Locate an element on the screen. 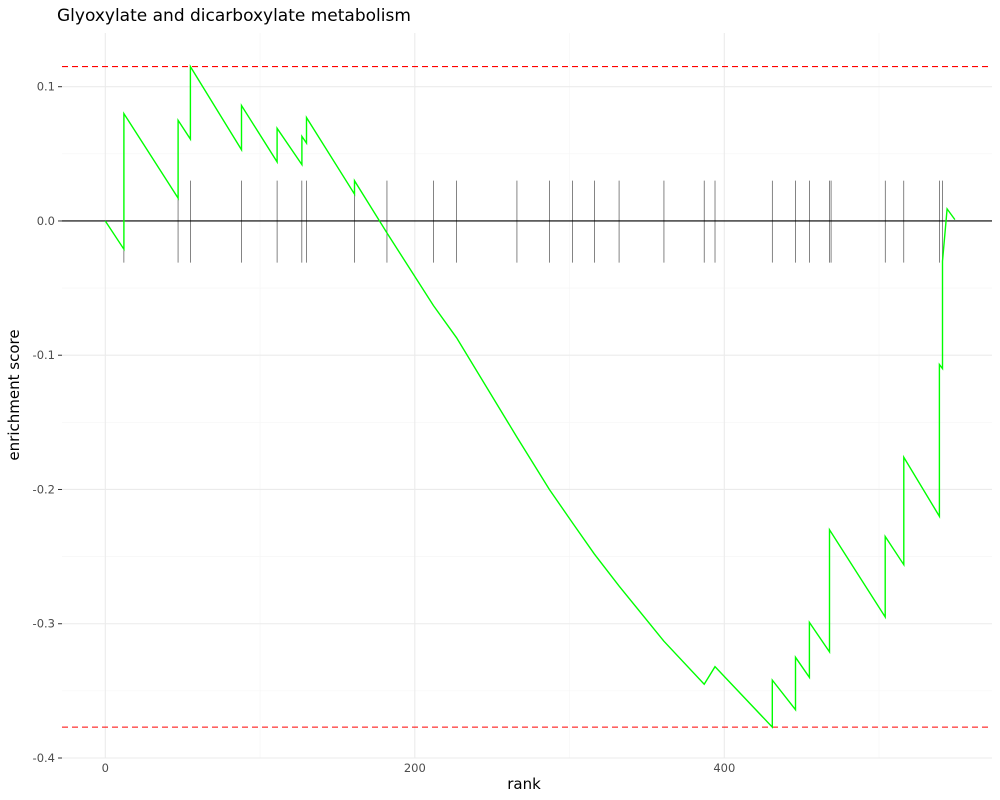 The image size is (1000, 800). x-tick-label: 400 is located at coordinates (724, 768).